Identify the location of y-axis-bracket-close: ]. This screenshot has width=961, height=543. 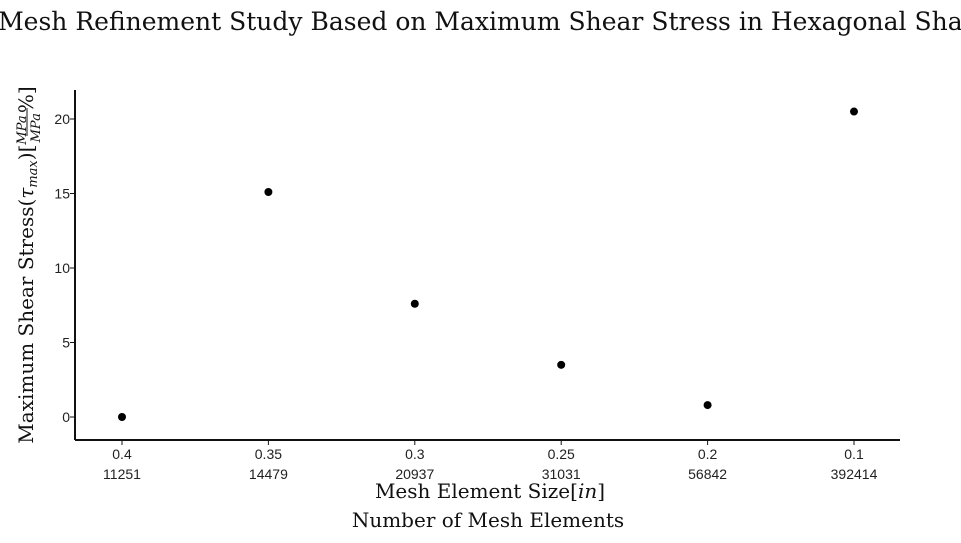
(26, 90).